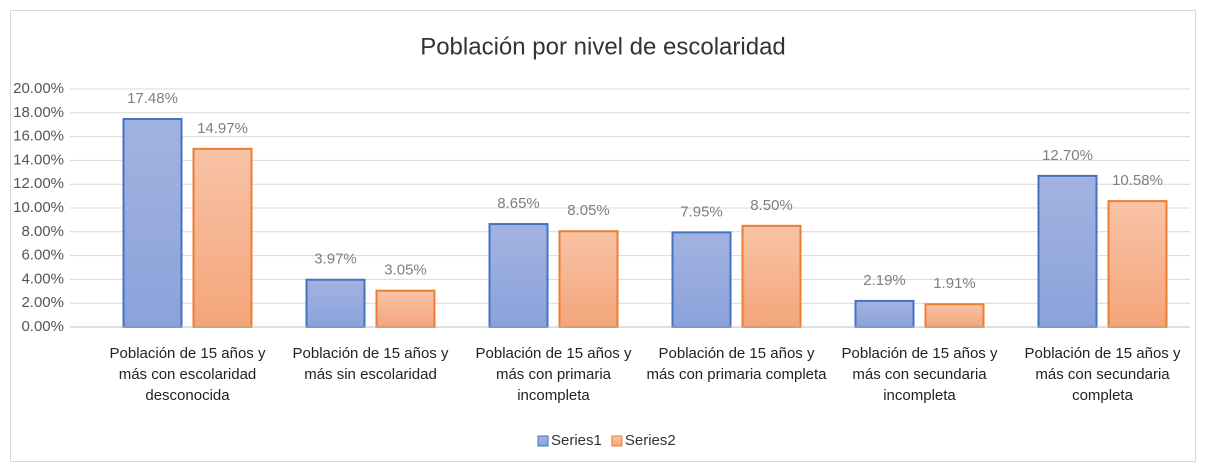 This screenshot has height=471, width=1206. I want to click on y-tick-label: 4.00%, so click(42, 278).